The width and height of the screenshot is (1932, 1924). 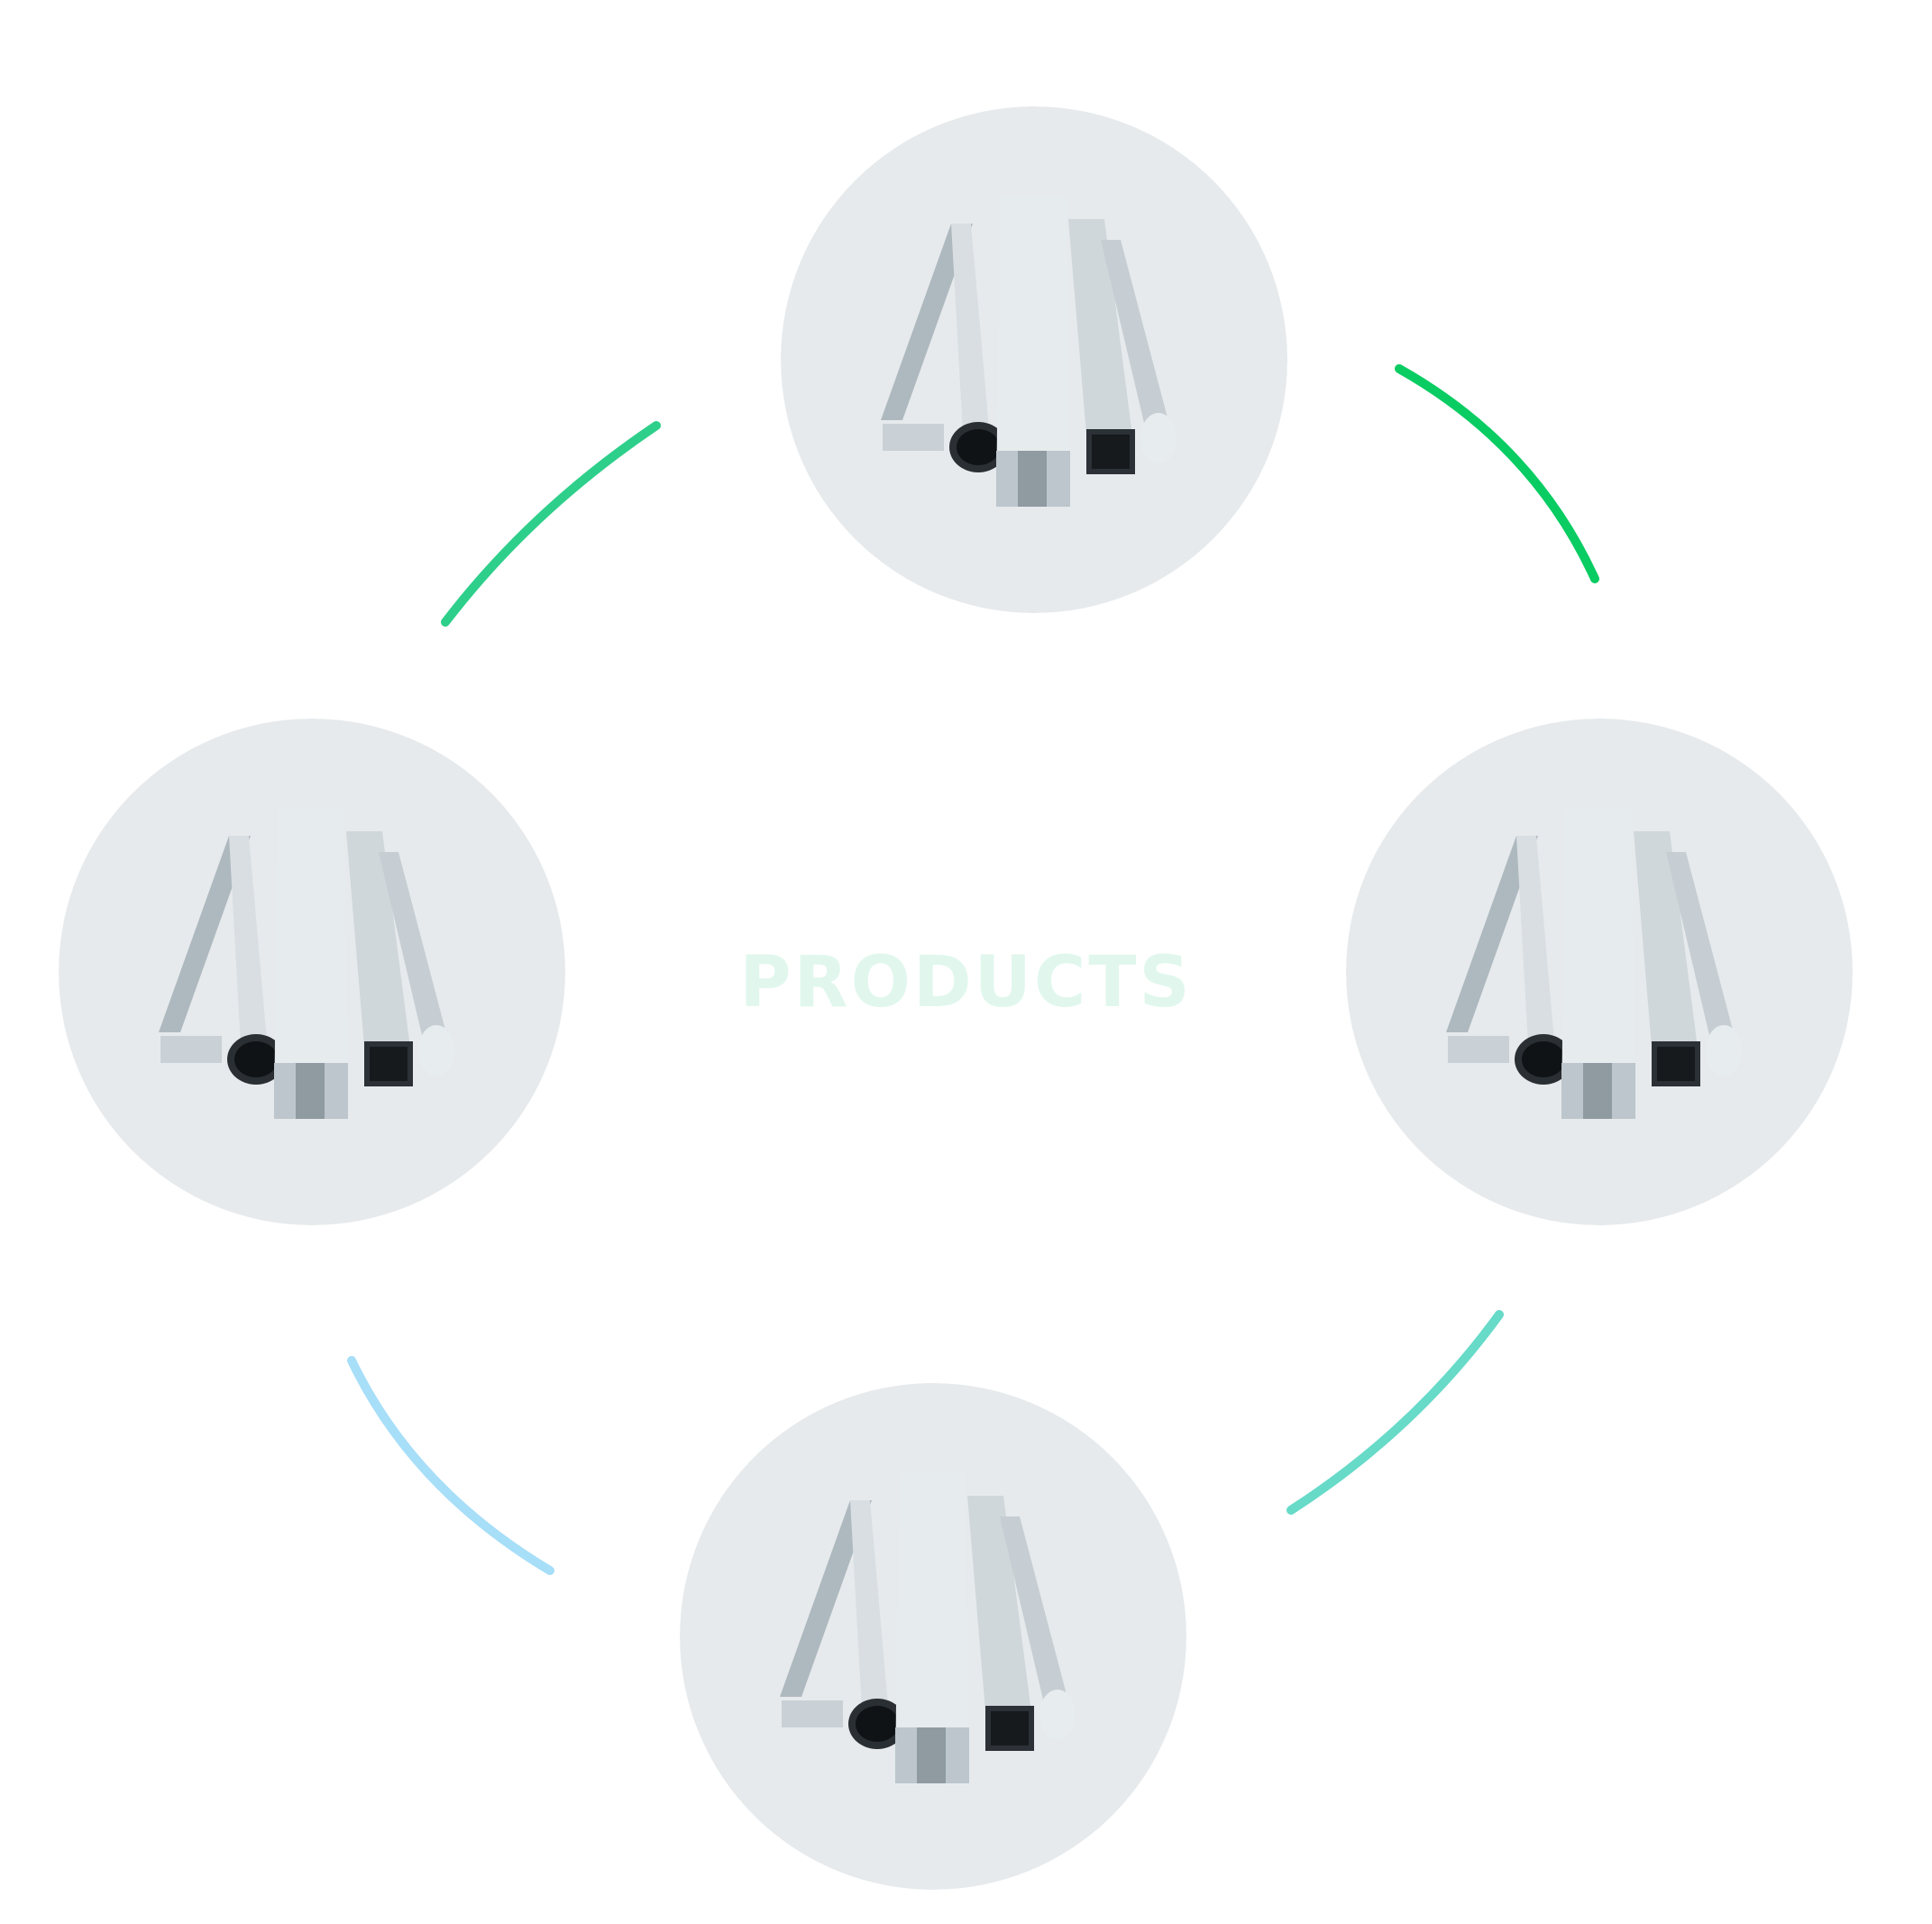 I want to click on arc-top-right, so click(x=1497, y=473).